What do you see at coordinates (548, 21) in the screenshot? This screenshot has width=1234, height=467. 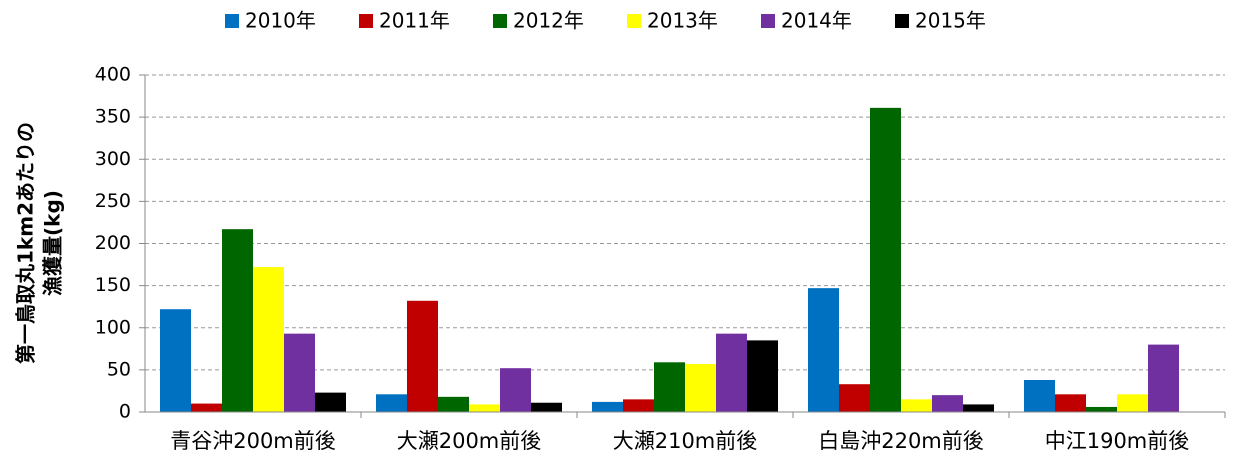 I see `legend-label: 2012年` at bounding box center [548, 21].